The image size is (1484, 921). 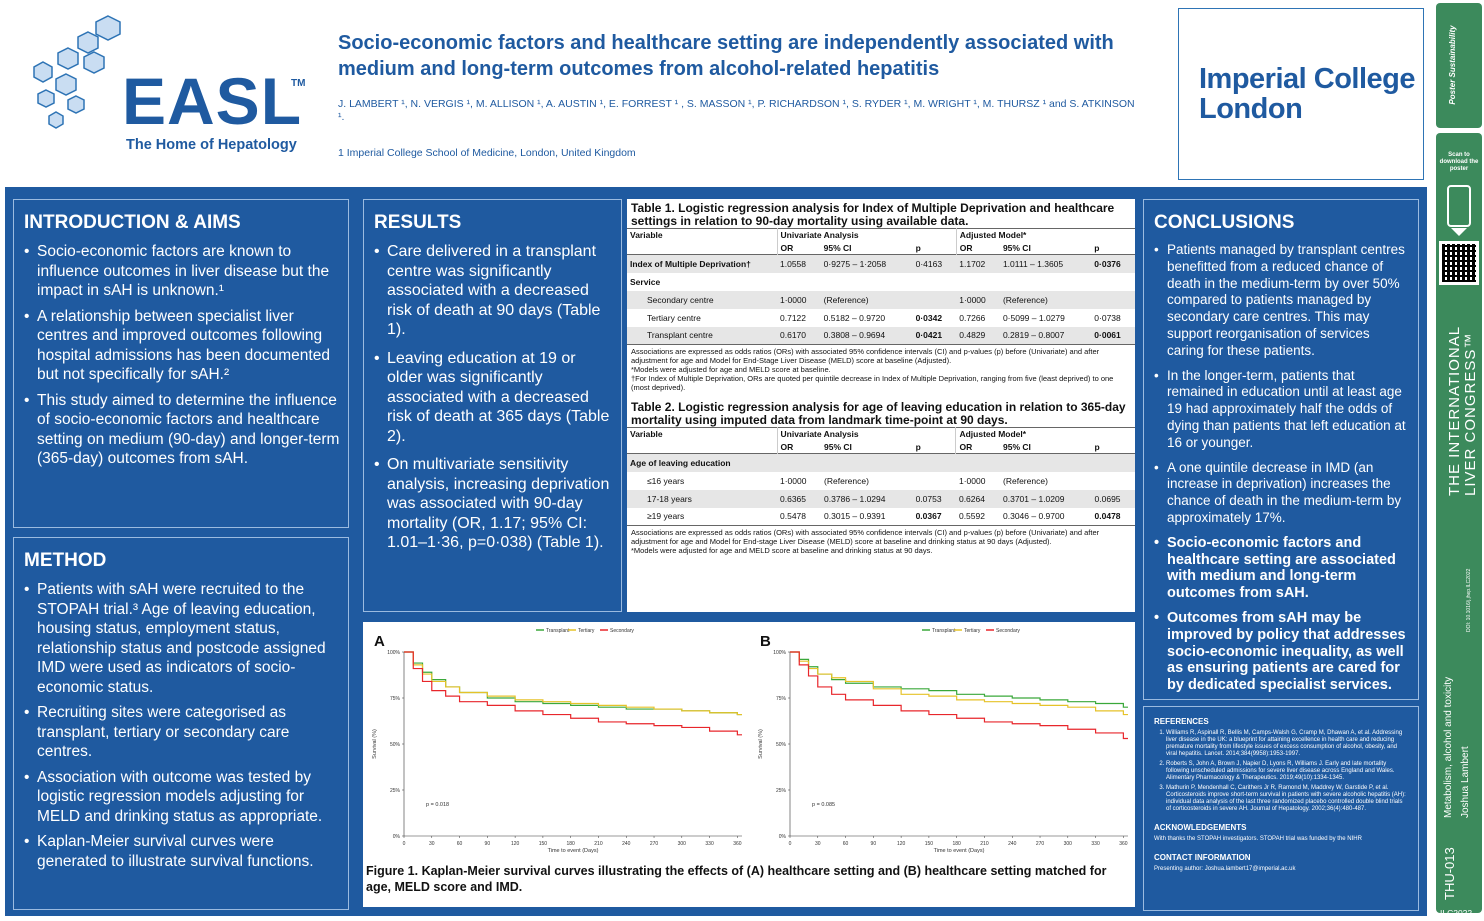 I want to click on table-cell: Index of Multiple Deprivation†, so click(x=702, y=263).